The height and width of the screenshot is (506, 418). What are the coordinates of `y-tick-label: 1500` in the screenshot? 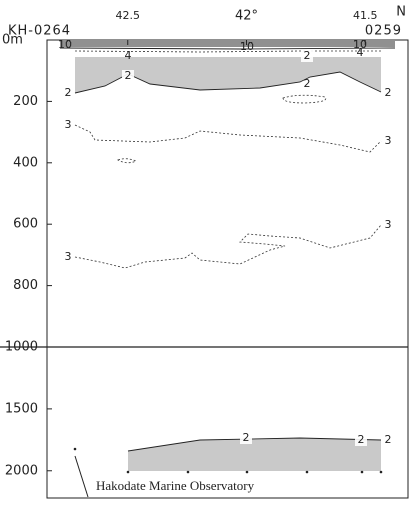 It's located at (21, 408).